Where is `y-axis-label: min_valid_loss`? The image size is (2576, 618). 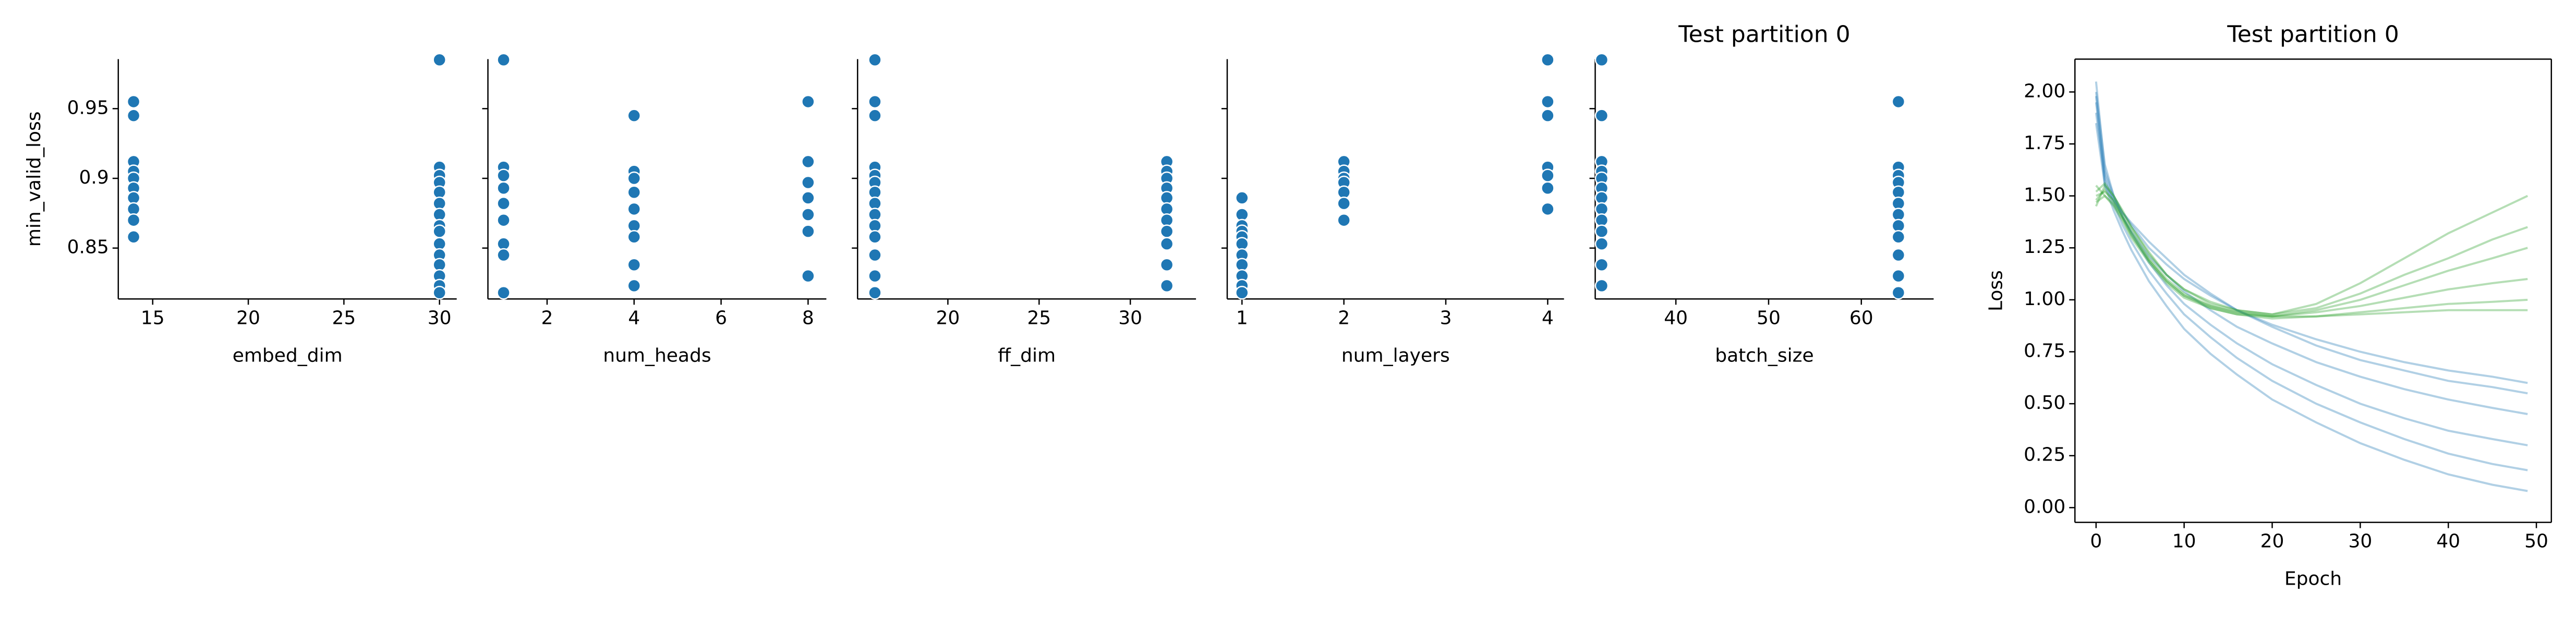
y-axis-label: min_valid_loss is located at coordinates (34, 180).